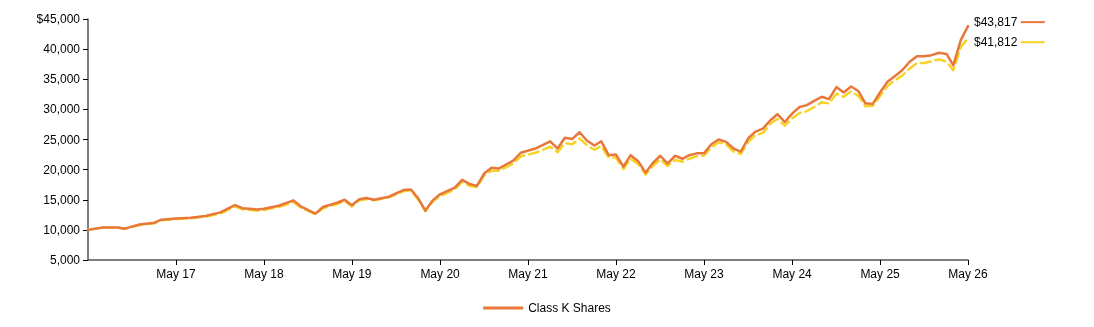 This screenshot has height=327, width=1094. Describe the element at coordinates (352, 274) in the screenshot. I see `x-tick-label: May 19` at that location.